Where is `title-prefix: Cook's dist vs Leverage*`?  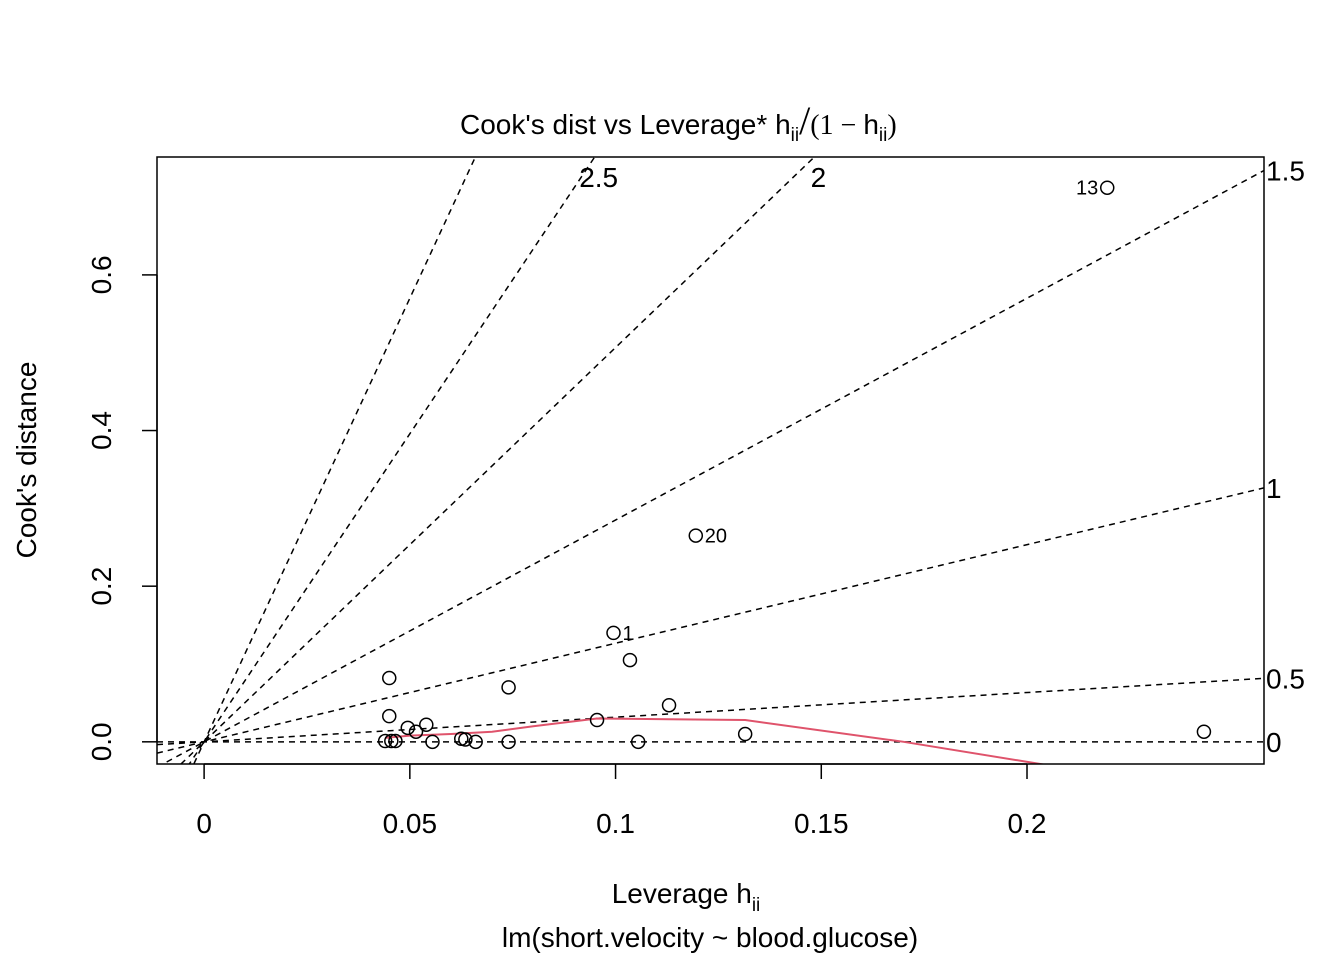
title-prefix: Cook's dist vs Leverage* is located at coordinates (613, 124).